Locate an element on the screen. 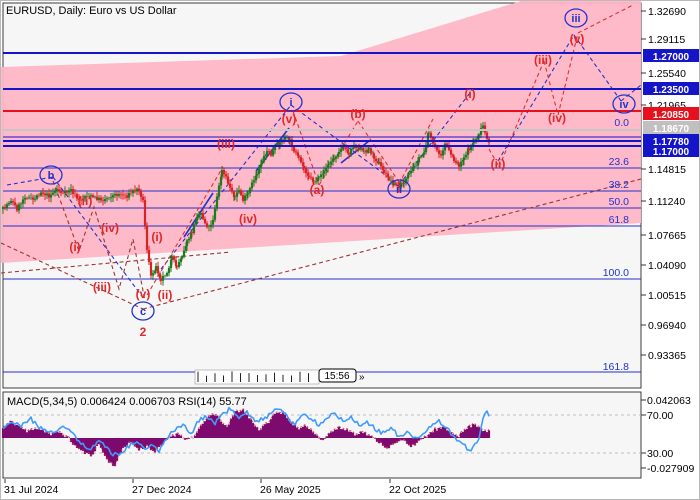 This screenshot has height=500, width=700. elliott-wave-label-red: (a) is located at coordinates (317, 190).